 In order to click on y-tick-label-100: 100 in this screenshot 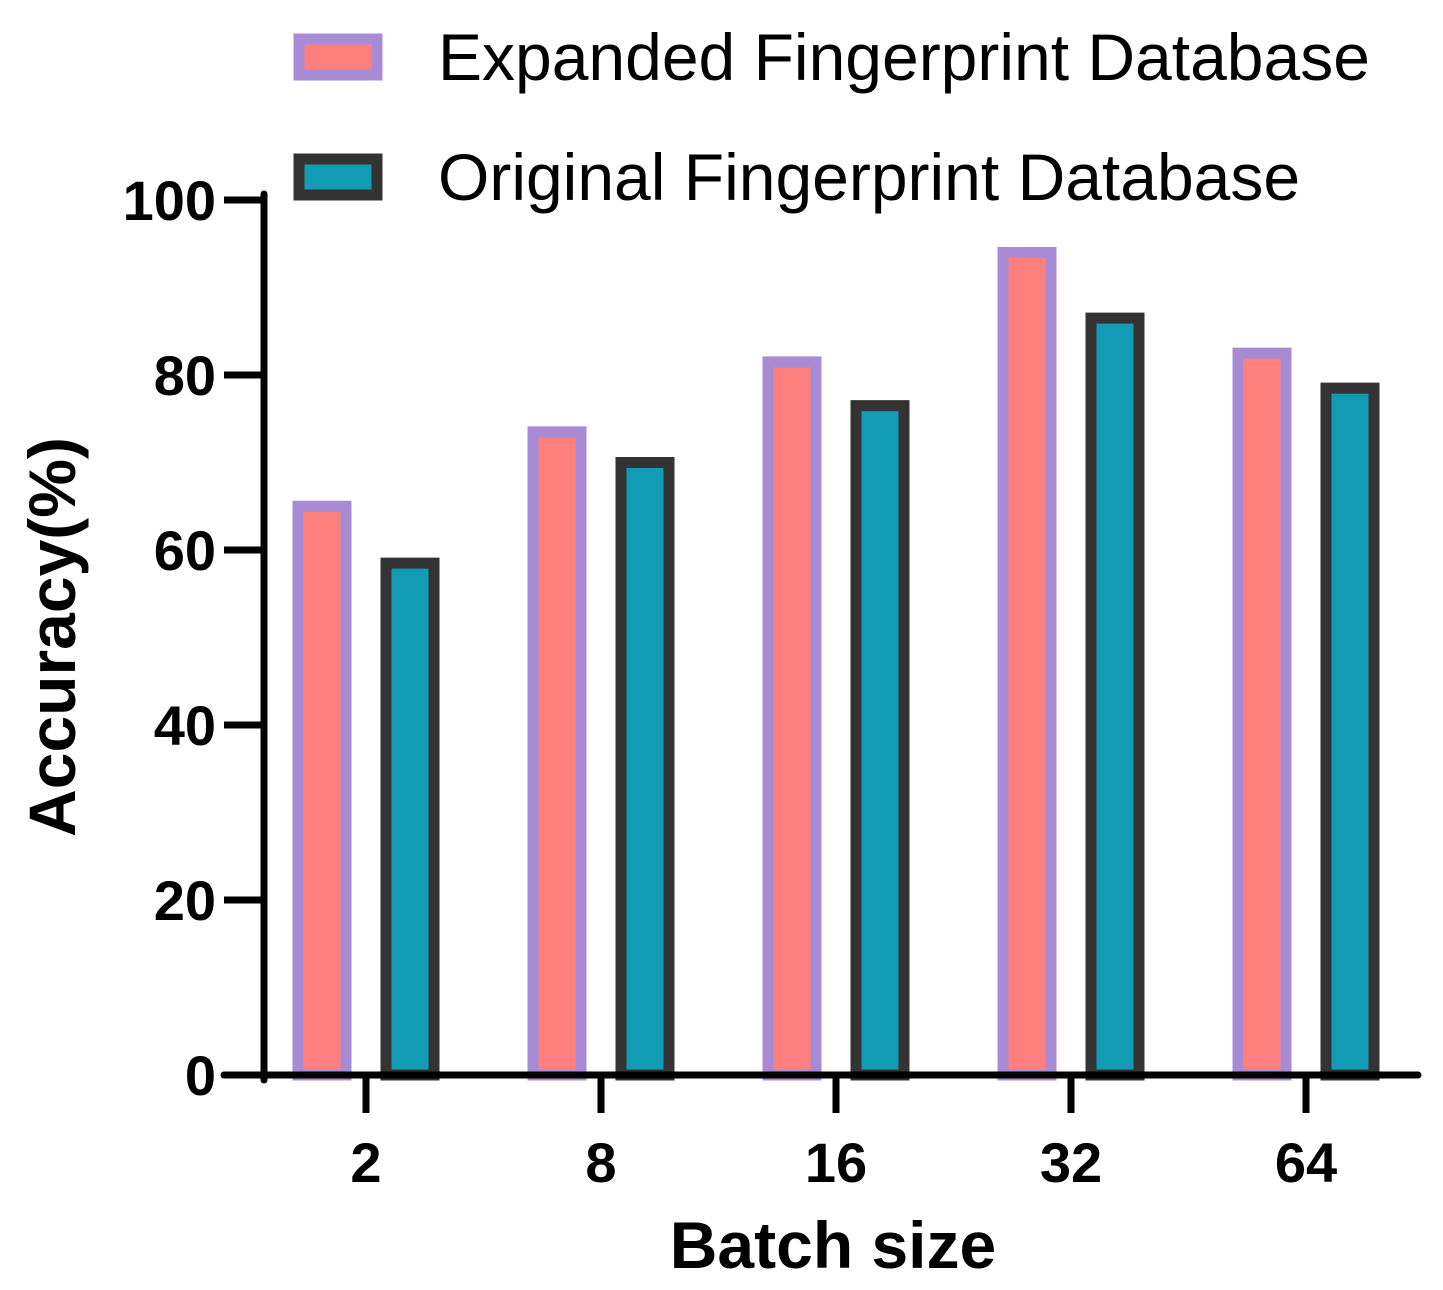, I will do `click(169, 200)`.